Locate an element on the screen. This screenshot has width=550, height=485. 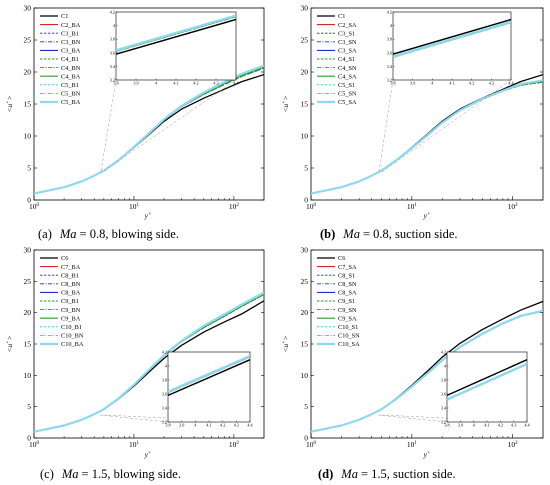
legend-label: C5_S1 is located at coordinates (346, 85).